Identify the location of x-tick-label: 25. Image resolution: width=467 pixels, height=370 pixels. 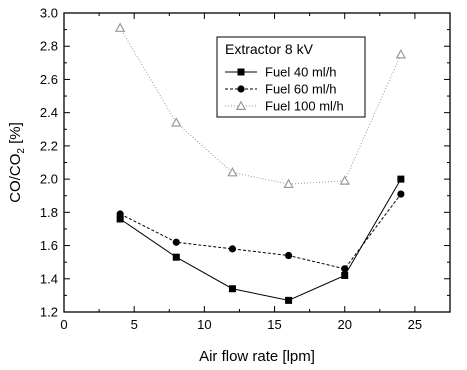
(415, 324).